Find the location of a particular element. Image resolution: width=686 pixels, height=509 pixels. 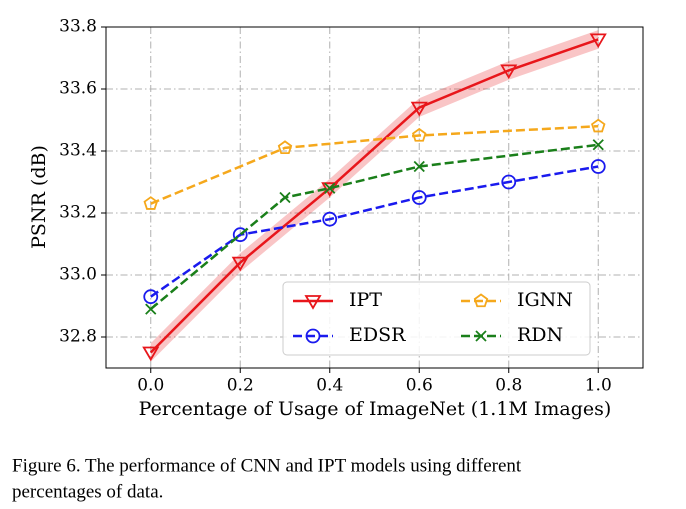

x-tick-label: 1.0 is located at coordinates (598, 386).